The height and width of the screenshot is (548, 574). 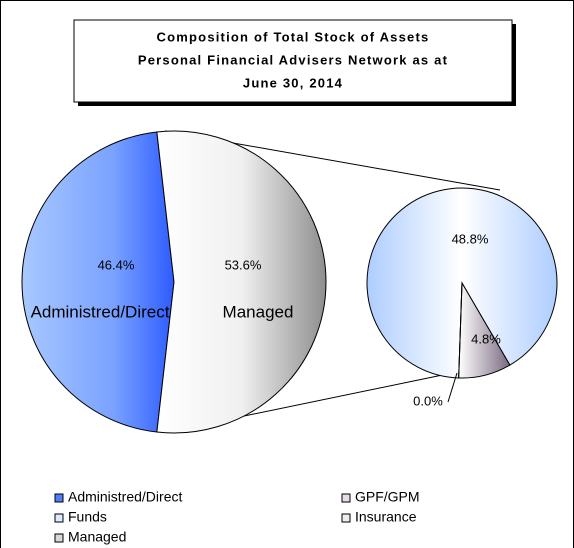 What do you see at coordinates (87, 517) in the screenshot?
I see `legend-label: Funds` at bounding box center [87, 517].